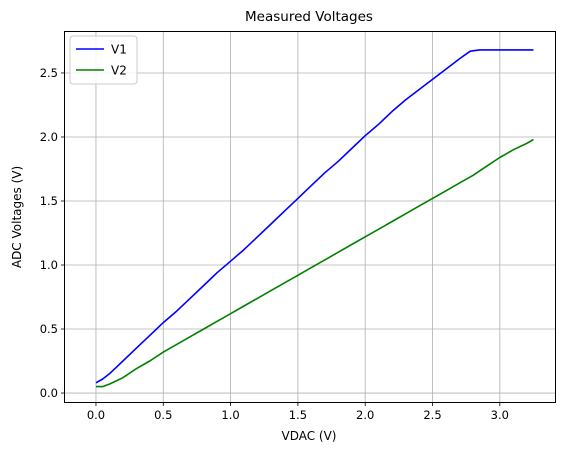 This screenshot has height=453, width=567. Describe the element at coordinates (49, 393) in the screenshot. I see `y-tick-label: 0.0` at that location.